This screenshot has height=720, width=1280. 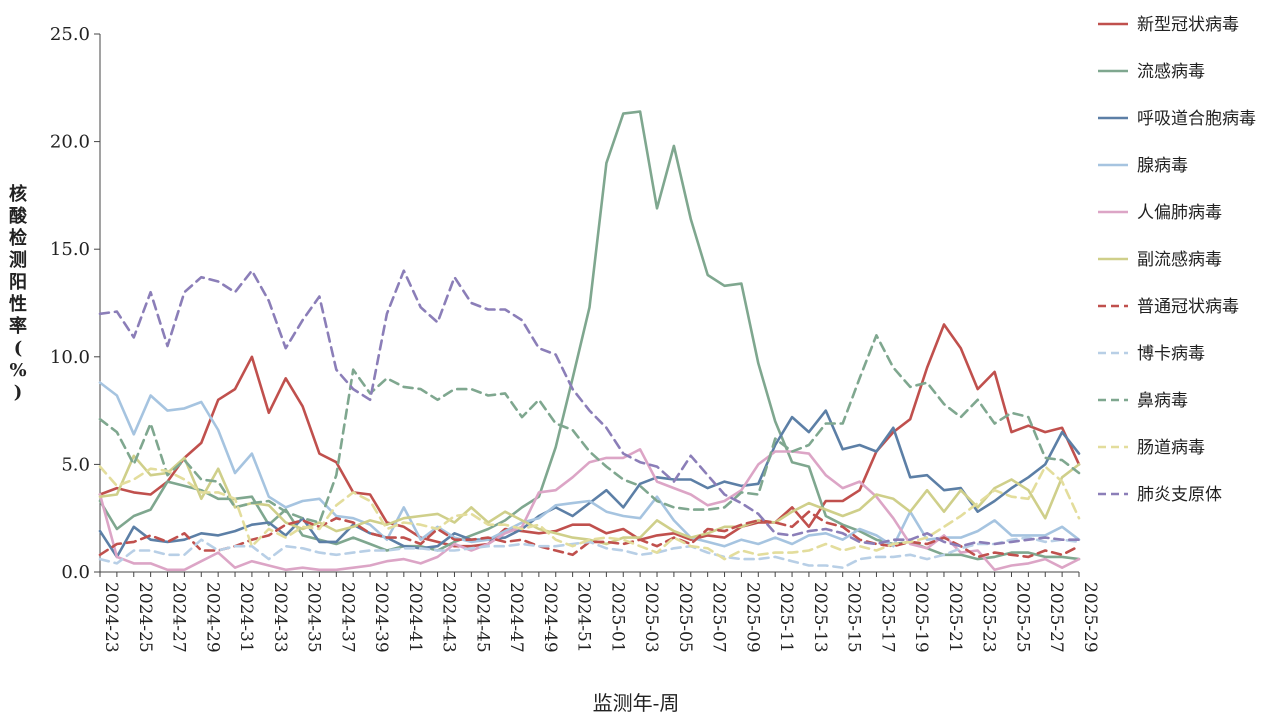 What do you see at coordinates (752, 617) in the screenshot?
I see `x-tick-label: 2025-09` at bounding box center [752, 617].